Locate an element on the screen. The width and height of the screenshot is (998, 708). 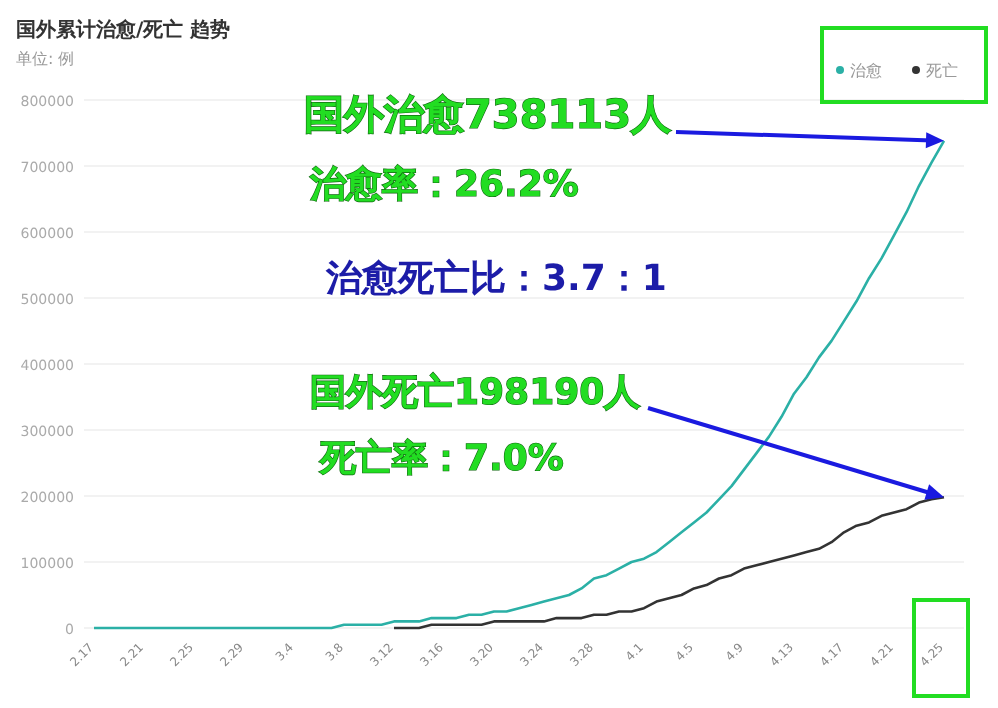
annotation: 国外死亡198190人 is located at coordinates (476, 393).